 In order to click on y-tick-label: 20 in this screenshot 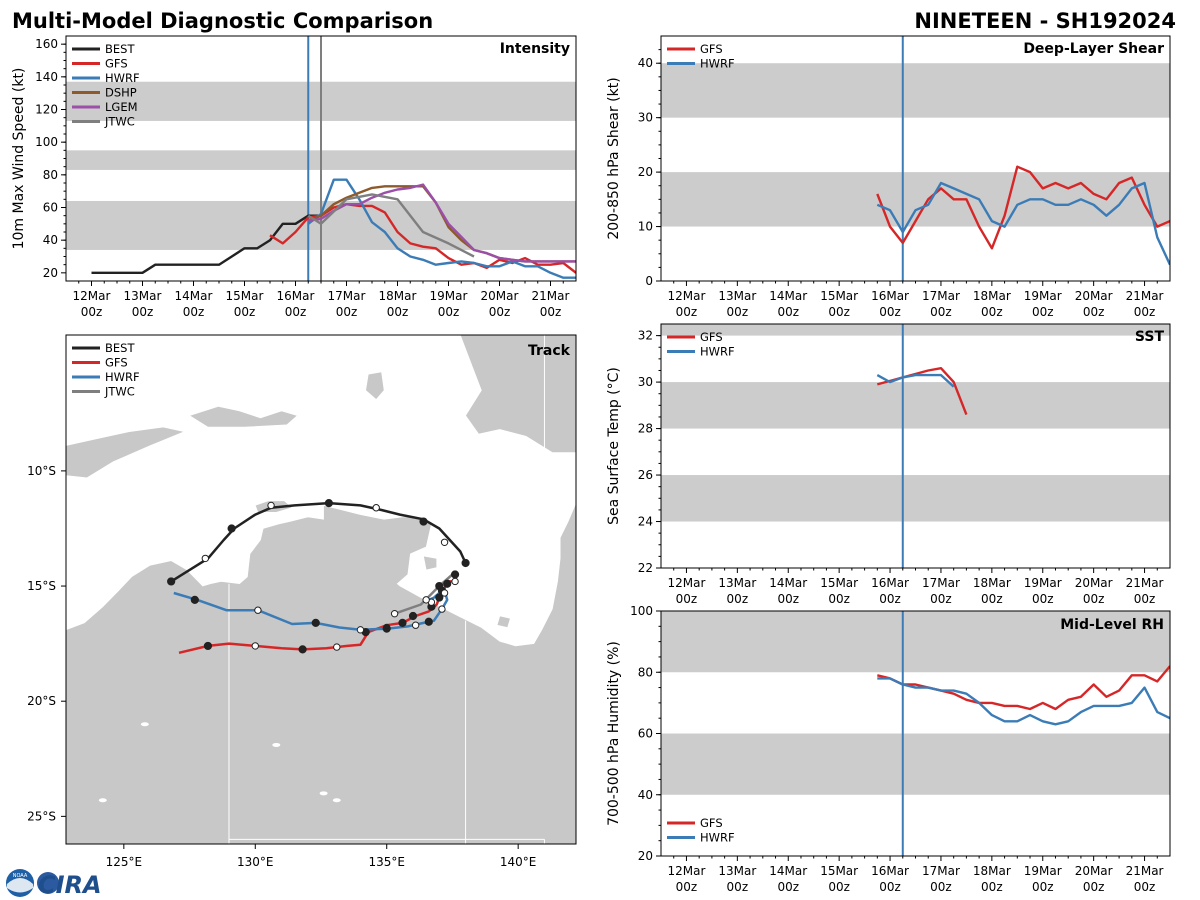, I will do `click(645, 172)`.